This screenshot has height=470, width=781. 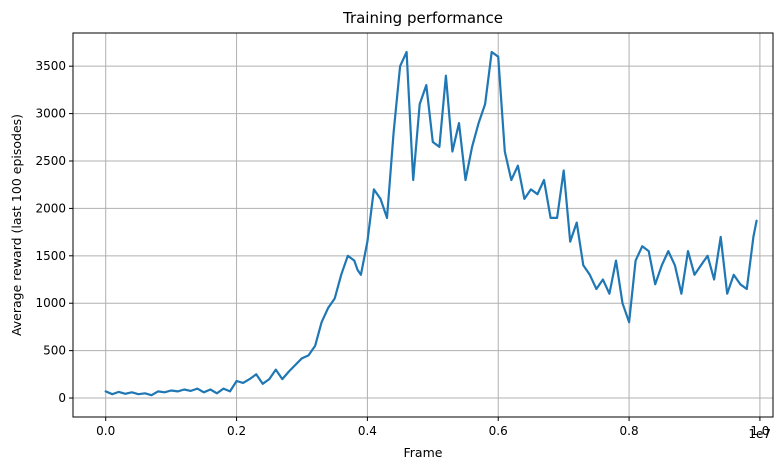 I want to click on y-tick-label: 3000, so click(x=50, y=114).